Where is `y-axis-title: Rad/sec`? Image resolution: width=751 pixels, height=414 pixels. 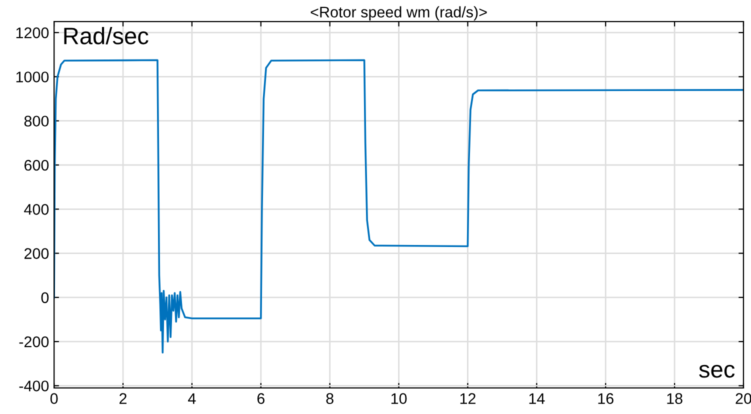 y-axis-title: Rad/sec is located at coordinates (106, 35).